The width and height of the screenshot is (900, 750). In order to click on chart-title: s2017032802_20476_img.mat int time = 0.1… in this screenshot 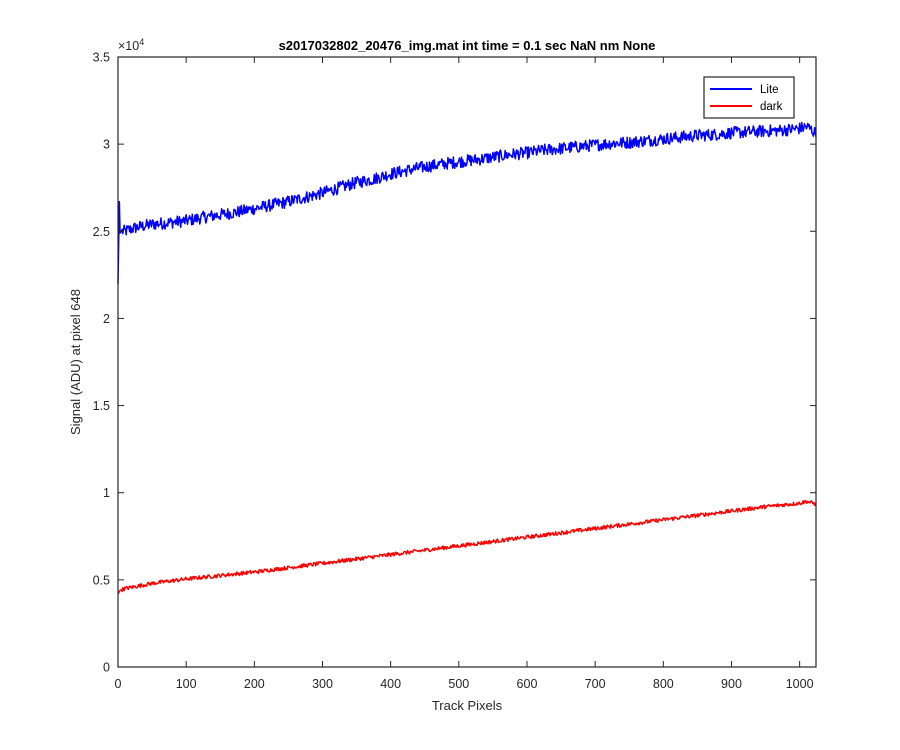, I will do `click(467, 45)`.